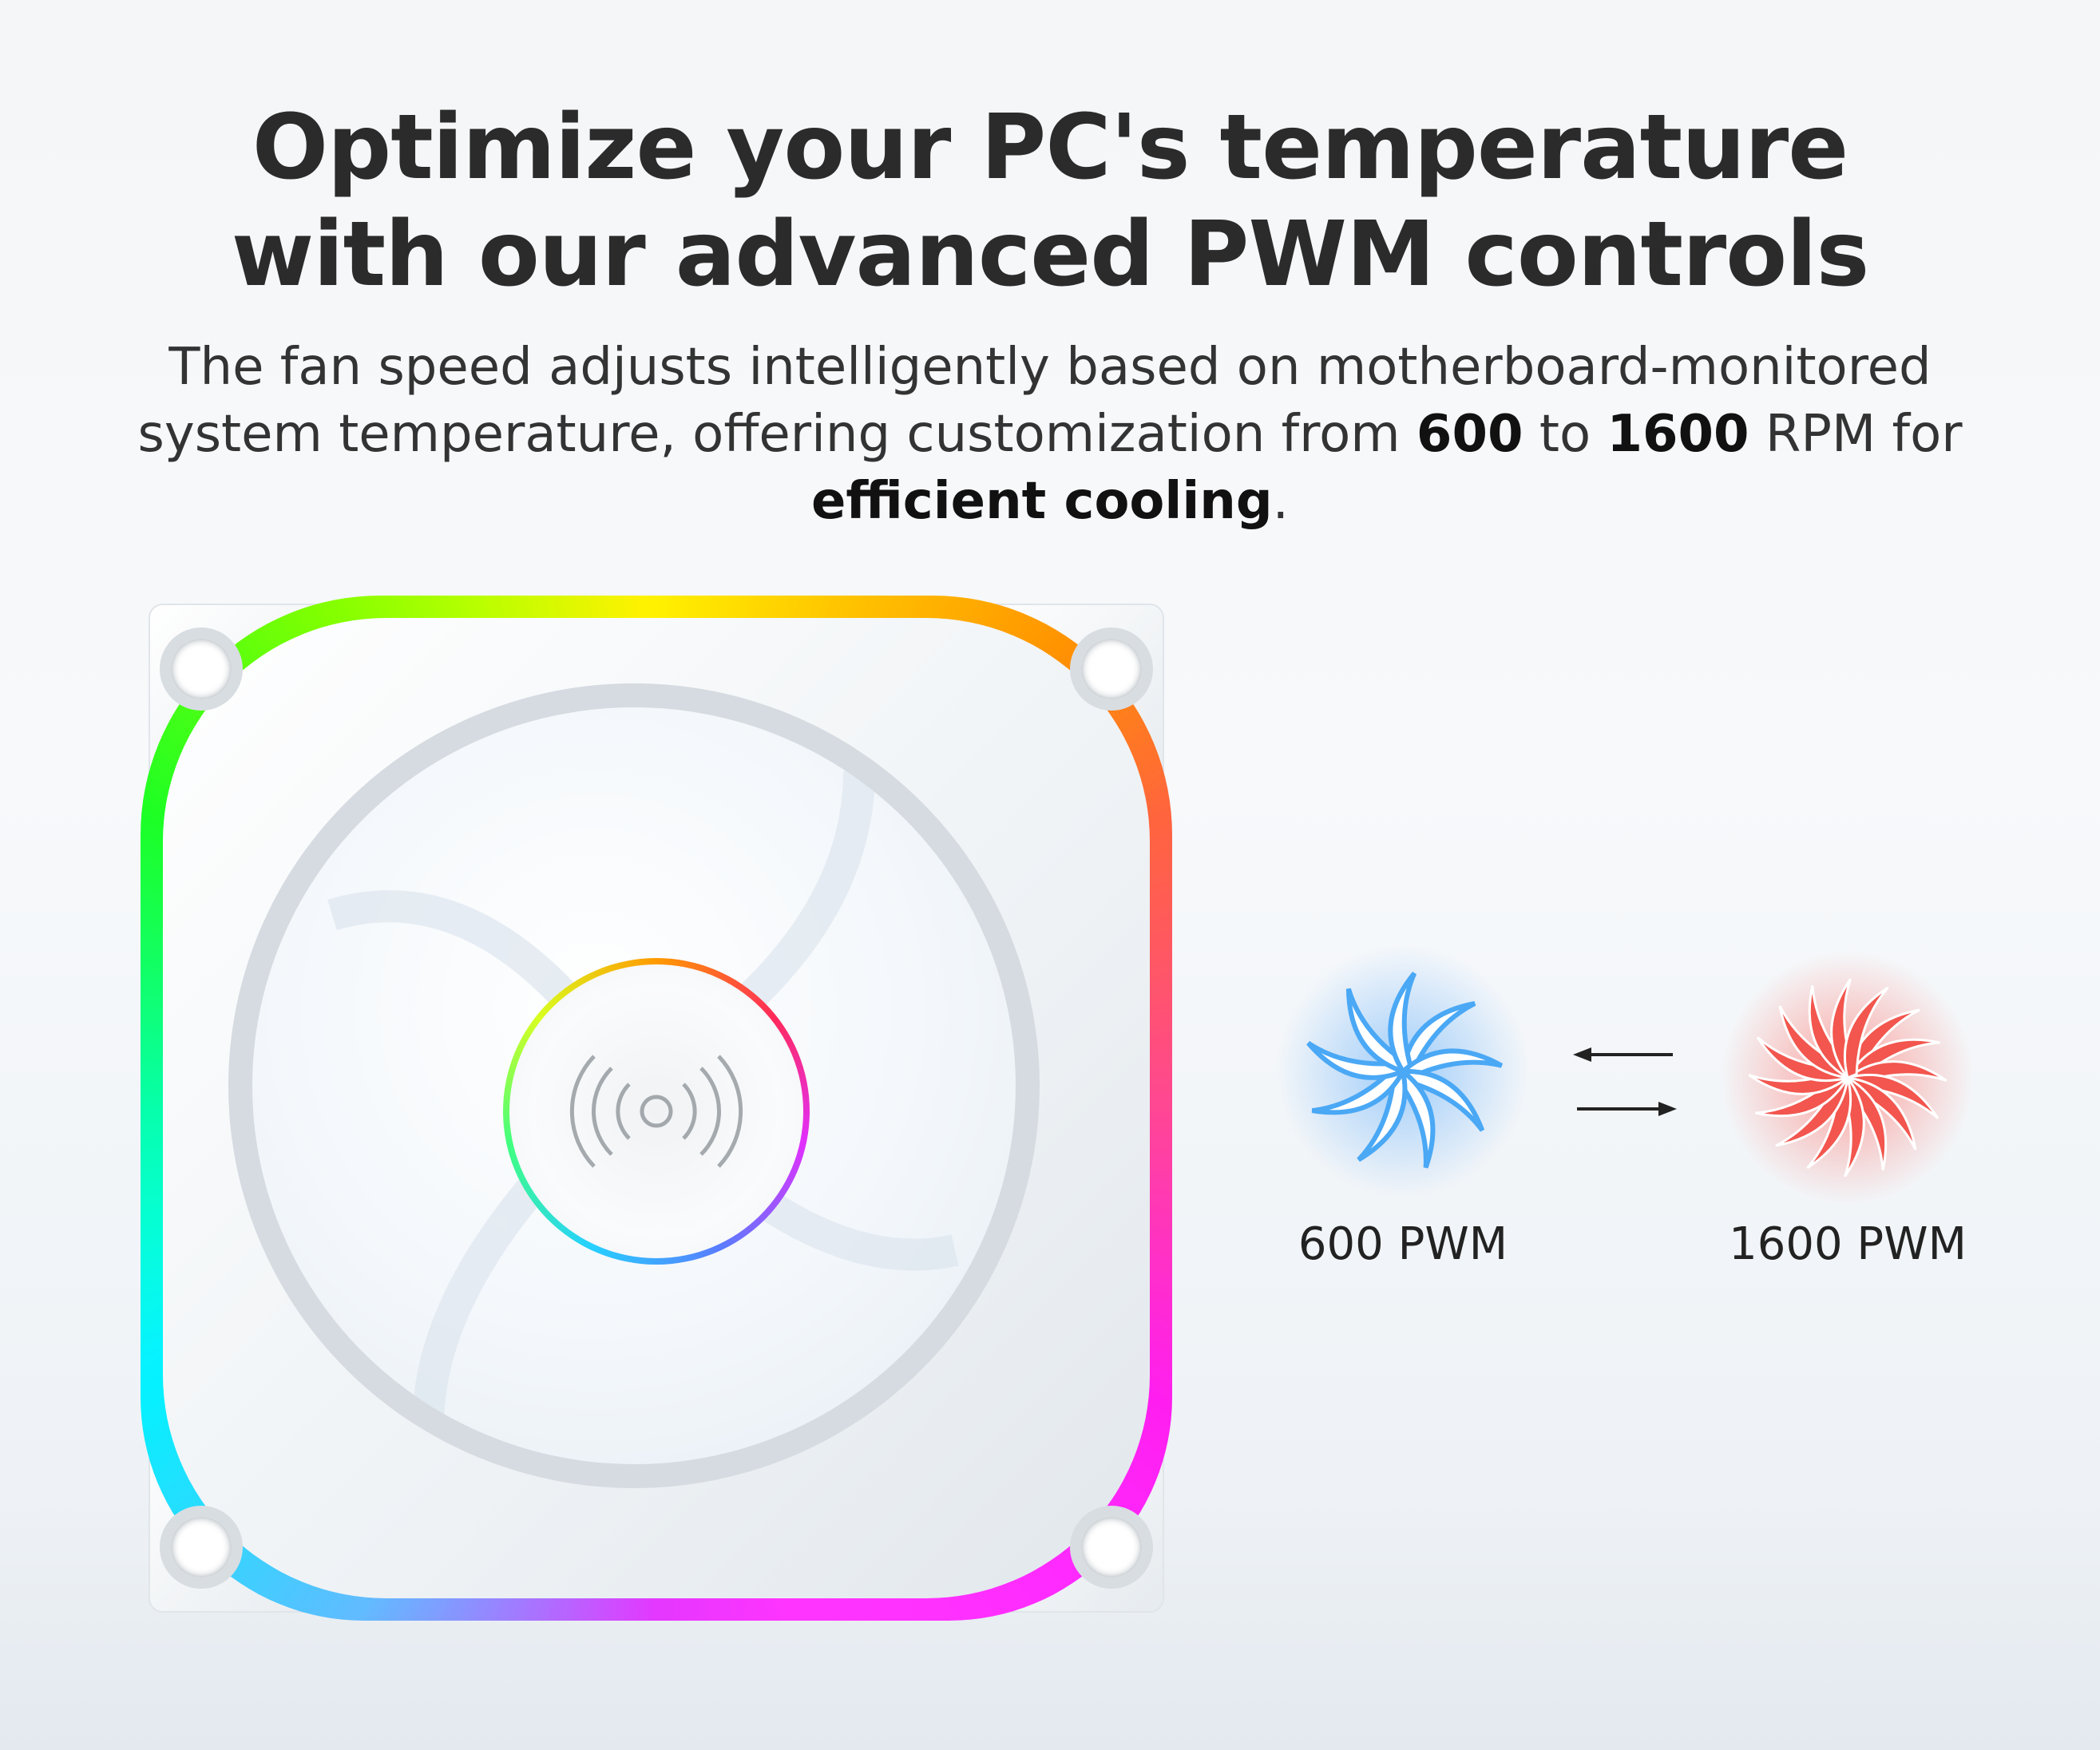 The width and height of the screenshot is (2100, 1750). I want to click on fan-hub, so click(656, 1111).